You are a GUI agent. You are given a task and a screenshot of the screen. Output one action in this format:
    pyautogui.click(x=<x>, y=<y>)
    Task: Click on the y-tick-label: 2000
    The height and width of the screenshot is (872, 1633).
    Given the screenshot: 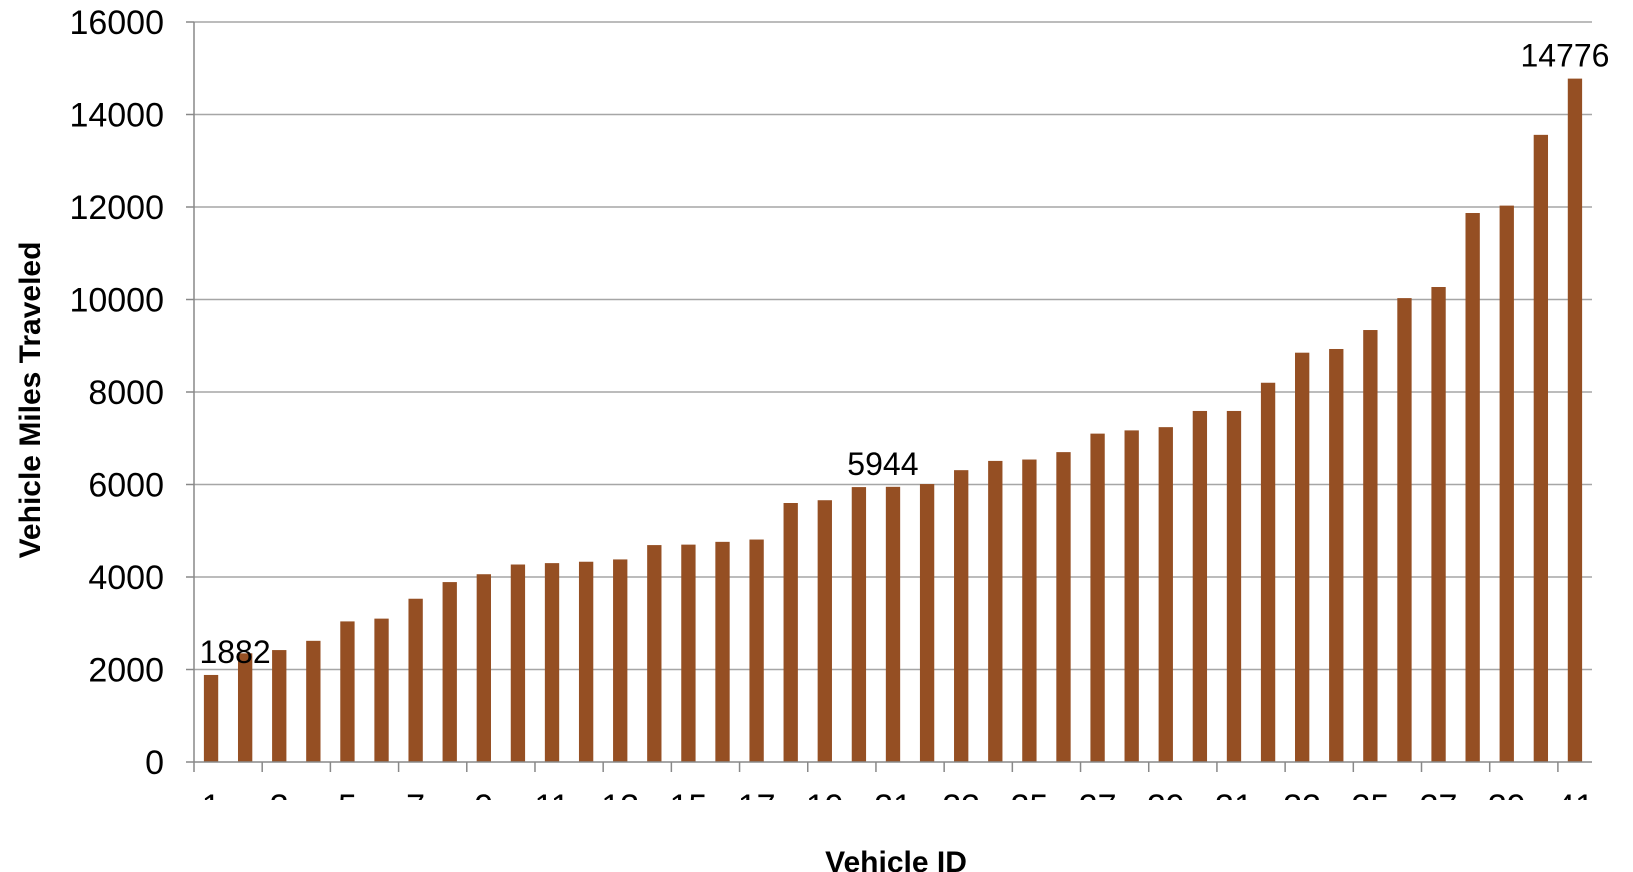 What is the action you would take?
    pyautogui.click(x=126, y=671)
    